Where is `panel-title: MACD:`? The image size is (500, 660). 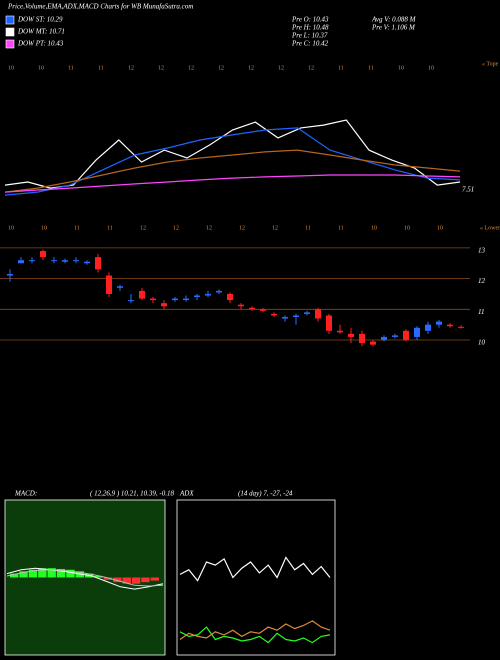 panel-title: MACD: is located at coordinates (25, 494).